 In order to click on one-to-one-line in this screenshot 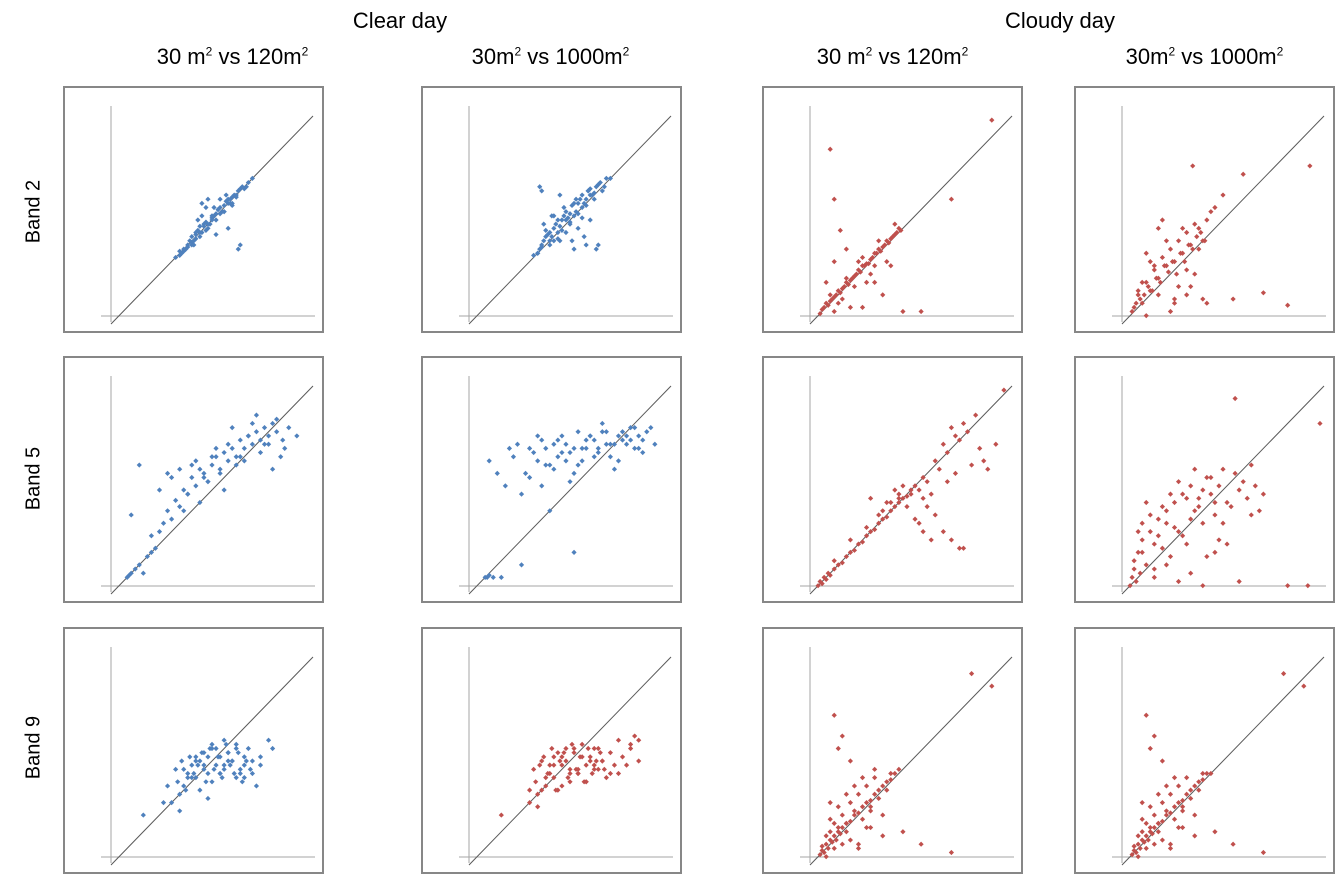, I will do `click(1223, 761)`.